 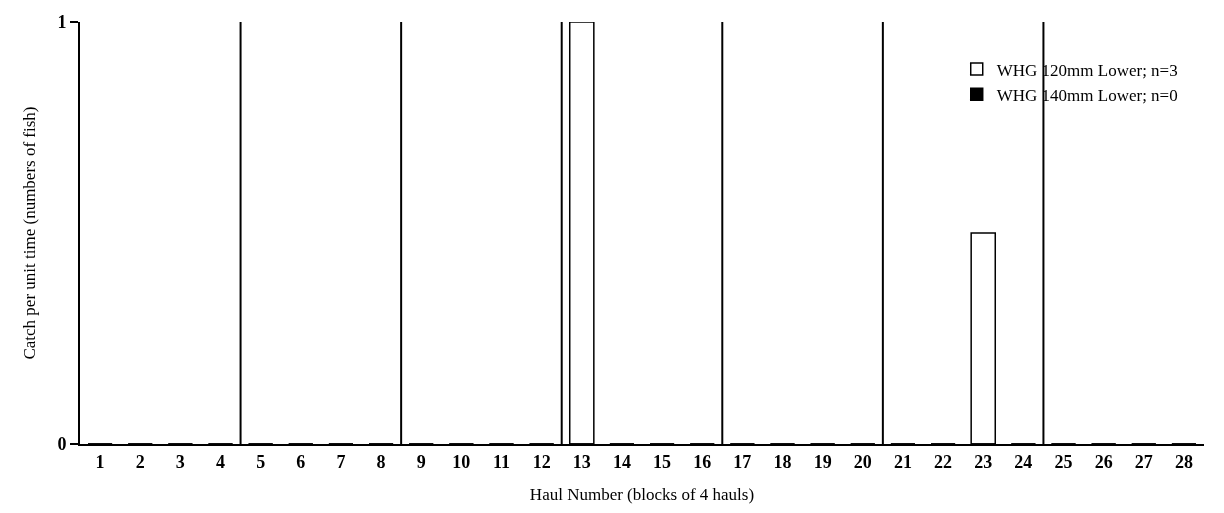 What do you see at coordinates (461, 461) in the screenshot?
I see `x-tick-label: 10` at bounding box center [461, 461].